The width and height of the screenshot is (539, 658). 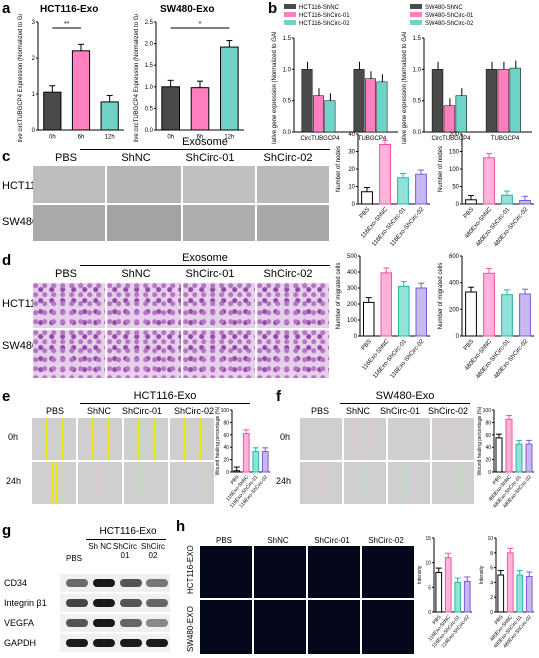 What do you see at coordinates (205, 258) in the screenshot?
I see `exosome-header-d: Exosome` at bounding box center [205, 258].